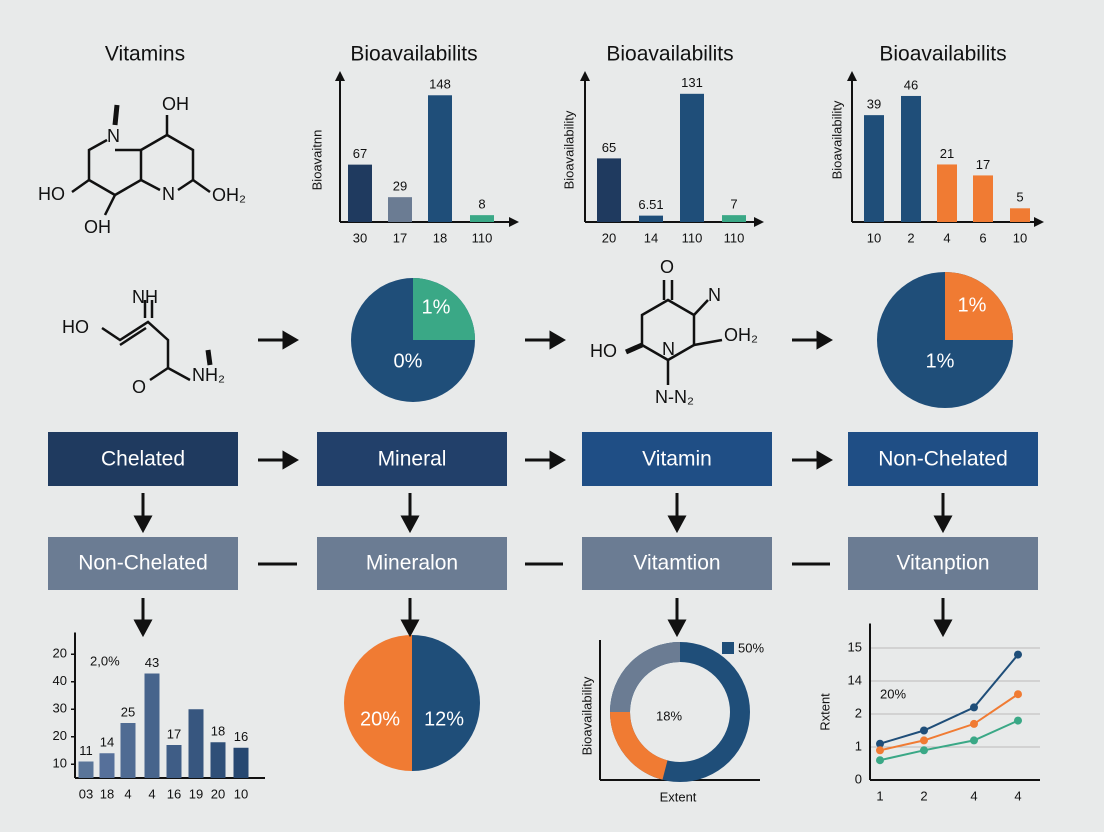  Describe the element at coordinates (942, 563) in the screenshot. I see `box-label: Vitanption` at that location.